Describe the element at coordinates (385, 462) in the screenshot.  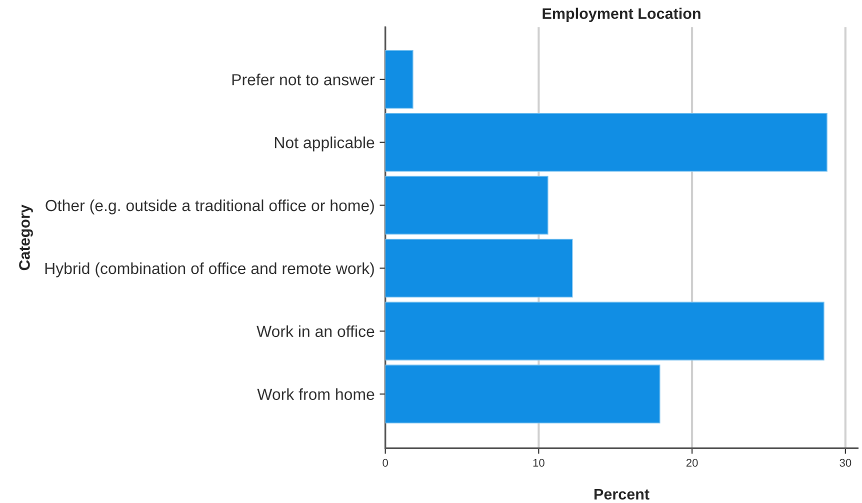
I see `x-tick-label: 0` at that location.